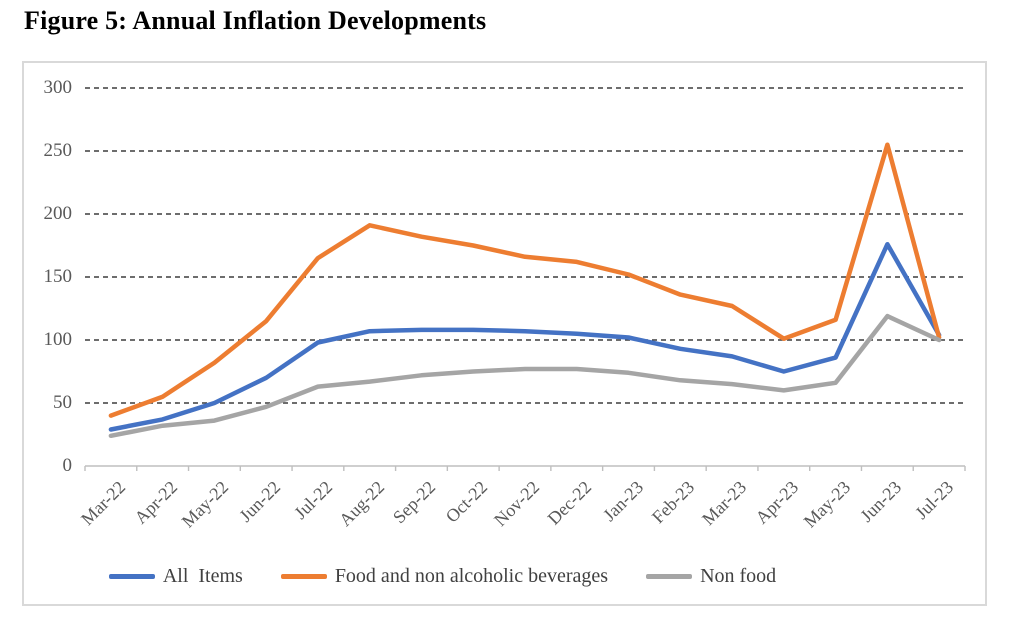  Describe the element at coordinates (58, 87) in the screenshot. I see `y-axis-label-300: 300` at that location.